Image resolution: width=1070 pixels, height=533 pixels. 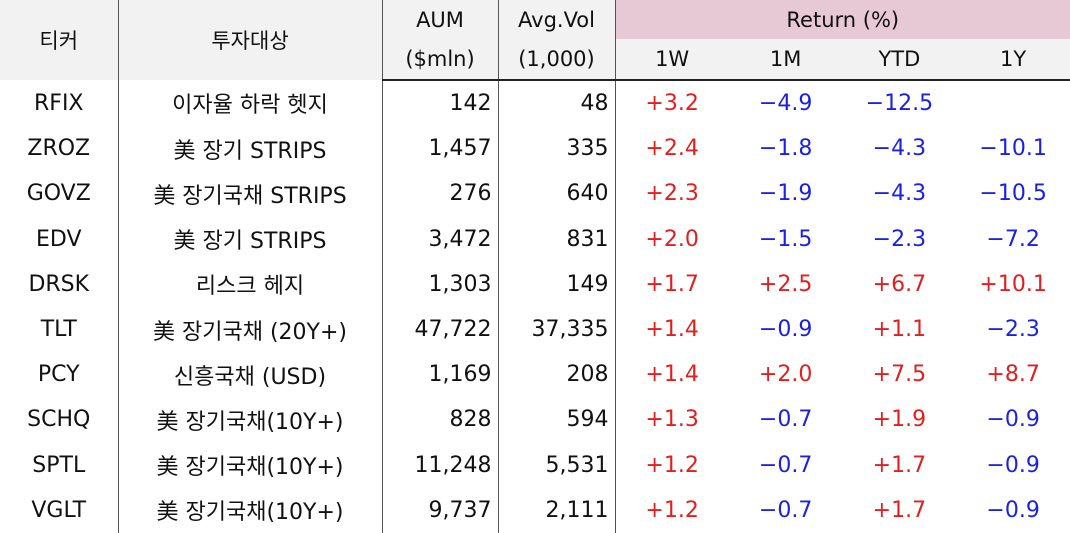 I want to click on cell-aum: 1,303, so click(x=440, y=284).